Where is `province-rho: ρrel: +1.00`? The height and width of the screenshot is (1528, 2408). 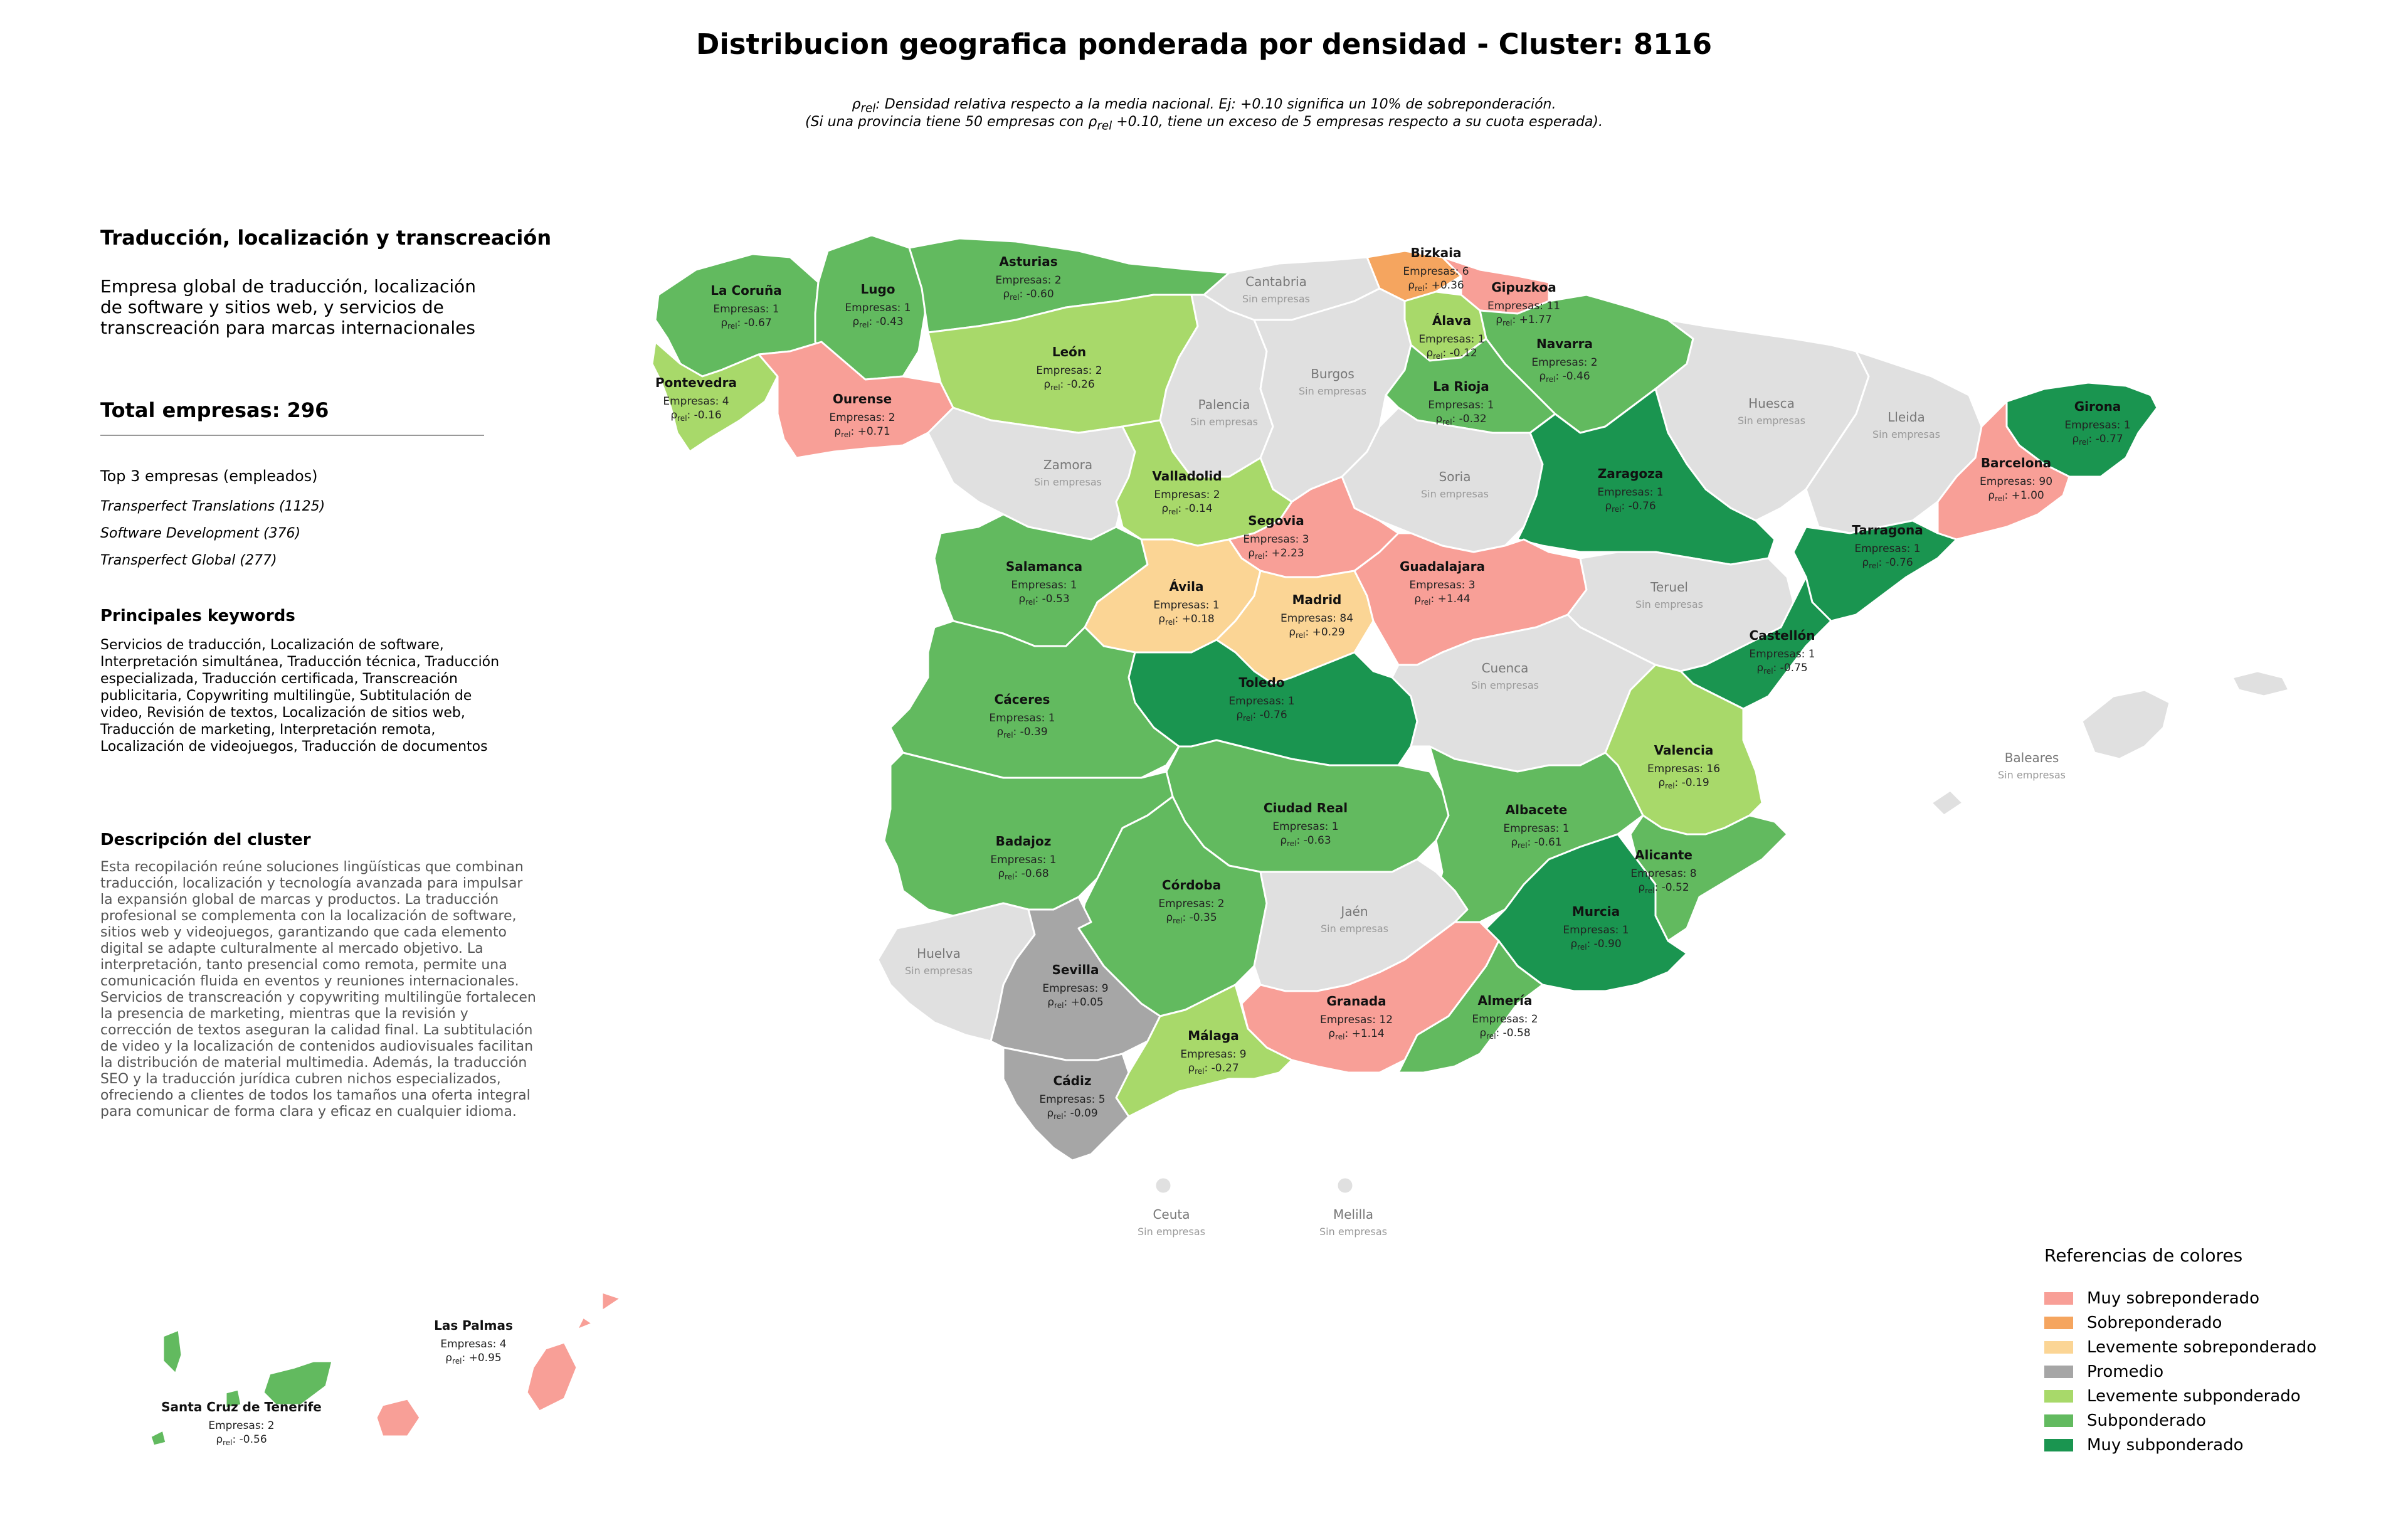 province-rho: ρrel: +1.00 is located at coordinates (2016, 496).